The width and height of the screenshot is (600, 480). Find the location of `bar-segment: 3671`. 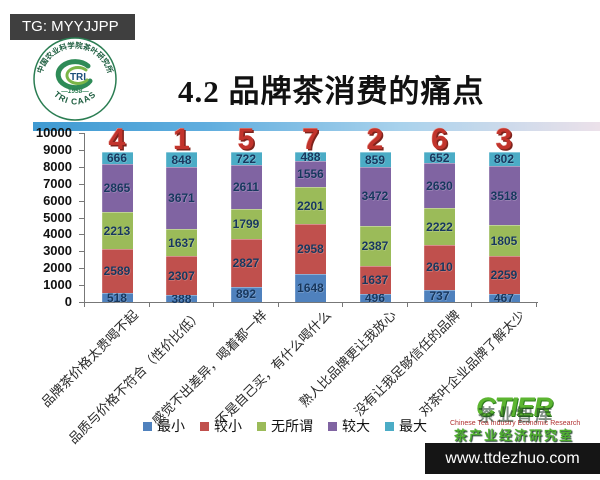

bar-segment: 3671 is located at coordinates (181, 197).